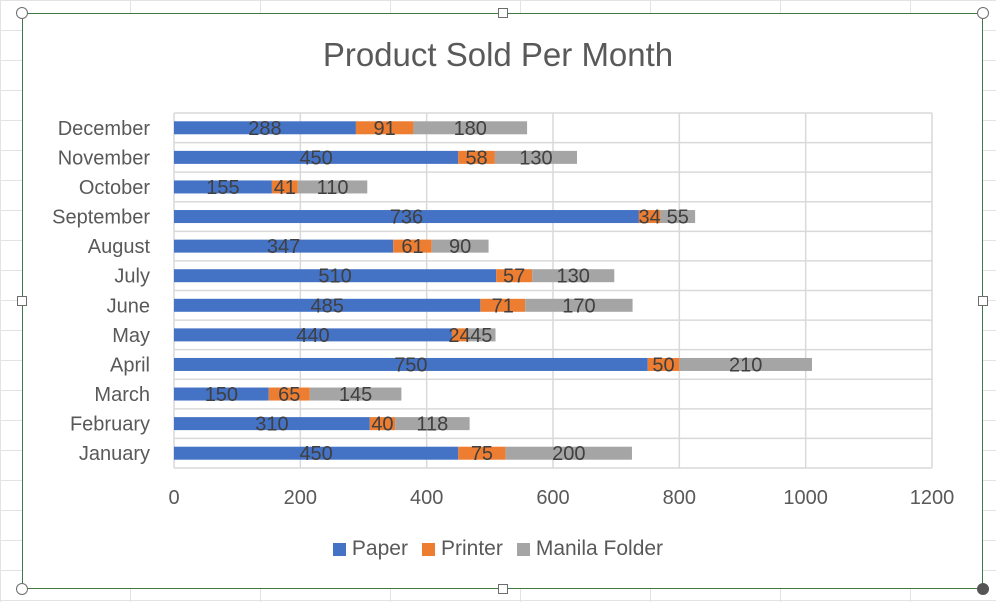 The width and height of the screenshot is (996, 602). What do you see at coordinates (552, 498) in the screenshot?
I see `x-tick-label: 600` at bounding box center [552, 498].